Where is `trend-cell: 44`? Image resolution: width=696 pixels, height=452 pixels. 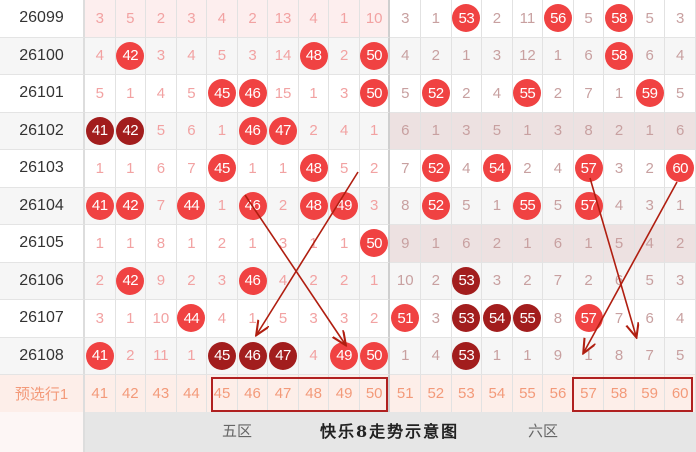
trend-cell: 44 is located at coordinates (192, 319).